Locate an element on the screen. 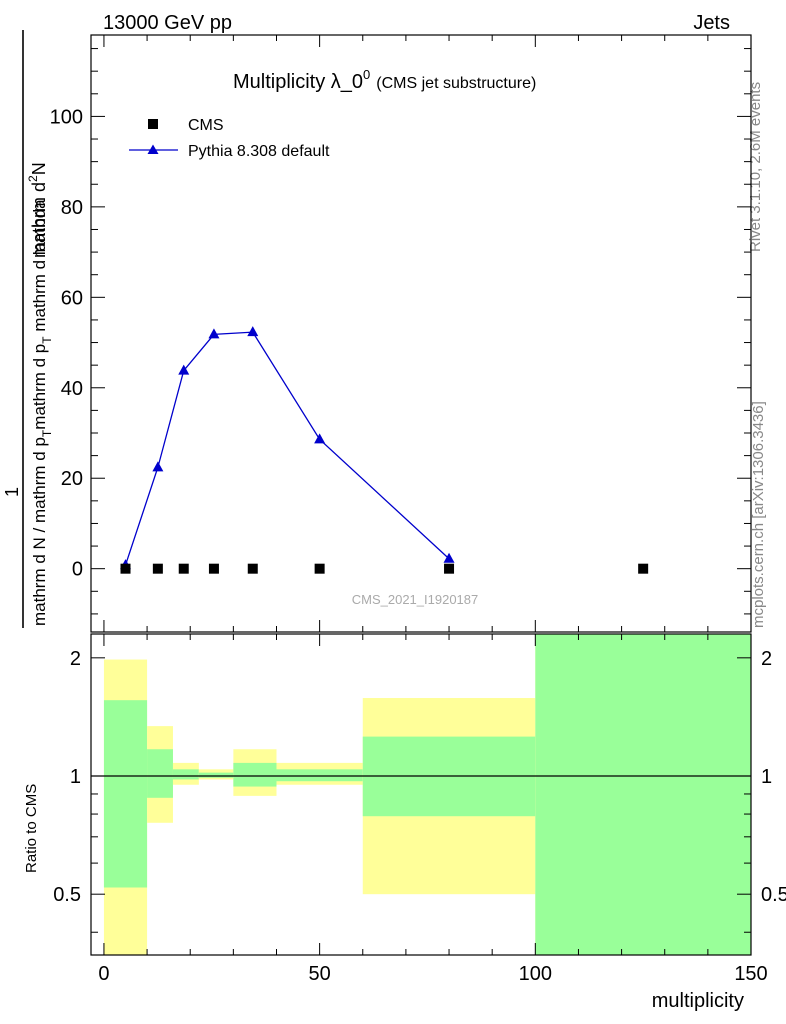  rivet-label: Rivet 3.1.10, 2.6M events is located at coordinates (755, 167).